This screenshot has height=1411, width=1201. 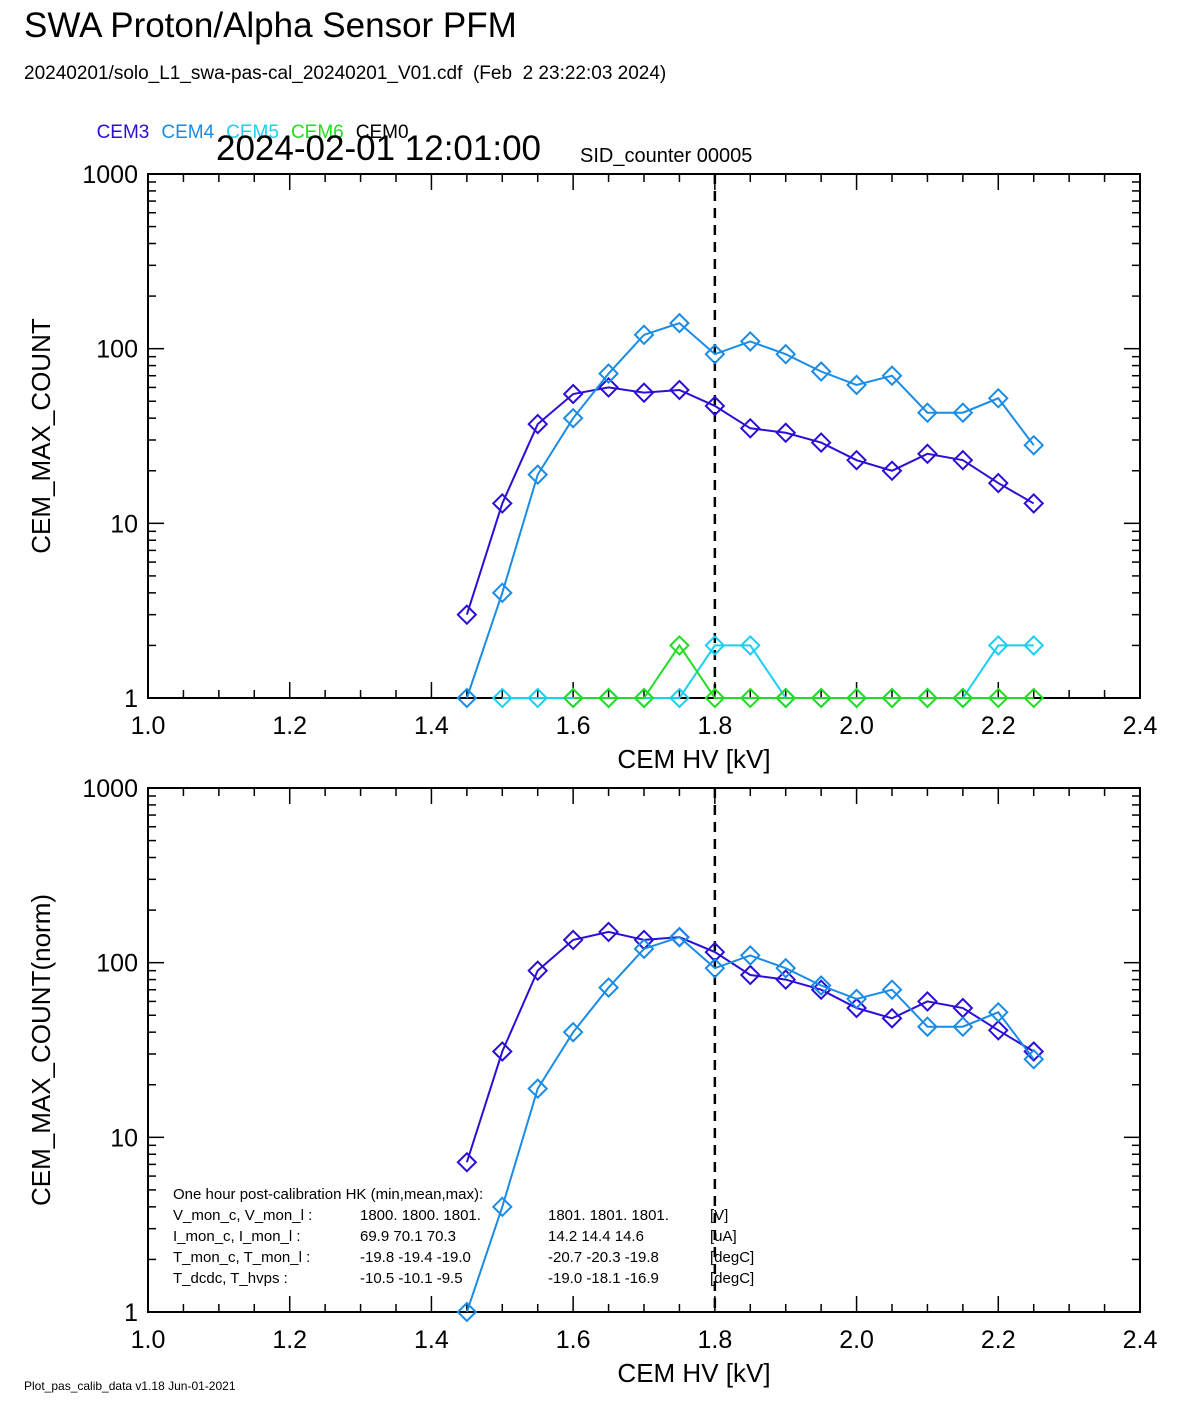 What do you see at coordinates (124, 1138) in the screenshot?
I see `y-tick-label: 10` at bounding box center [124, 1138].